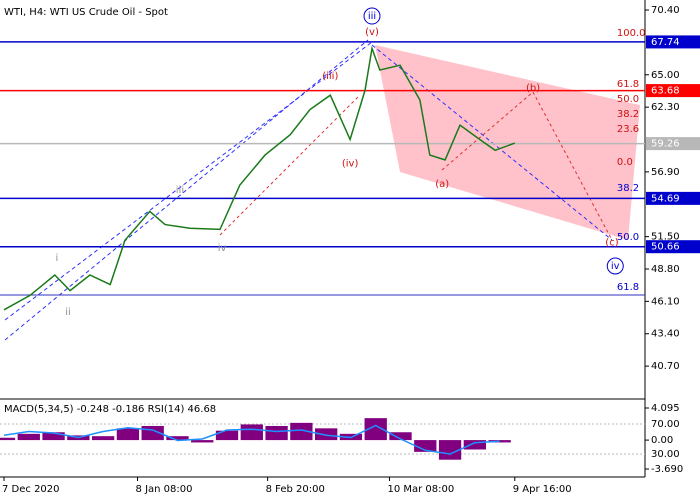 The image size is (700, 500). What do you see at coordinates (665, 107) in the screenshot?
I see `y-tick-label: 62.30` at bounding box center [665, 107].